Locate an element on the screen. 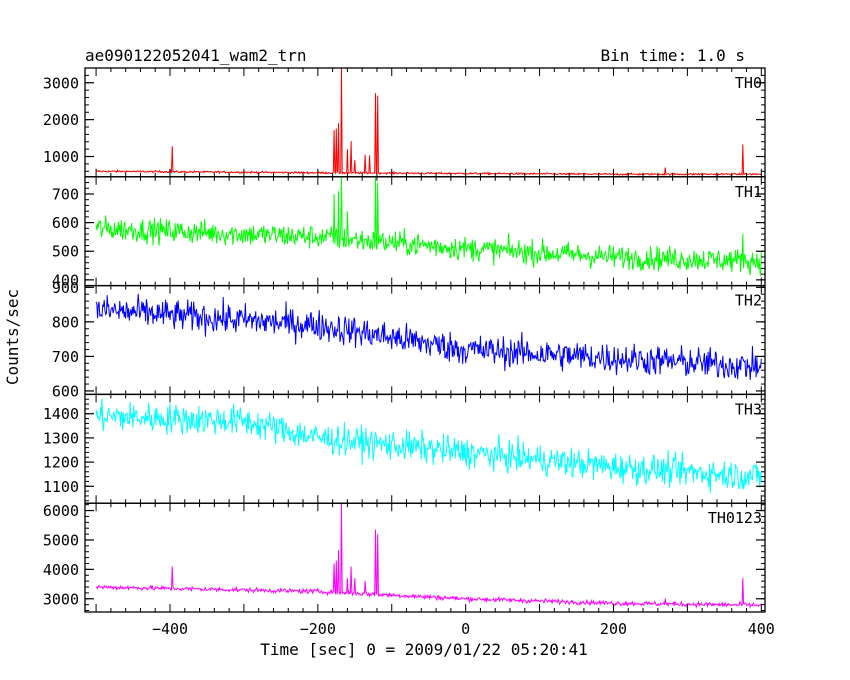 The width and height of the screenshot is (850, 680). x-axis-label: Time [sec] 0 = 2009/01/22 05:20:41 is located at coordinates (424, 649).